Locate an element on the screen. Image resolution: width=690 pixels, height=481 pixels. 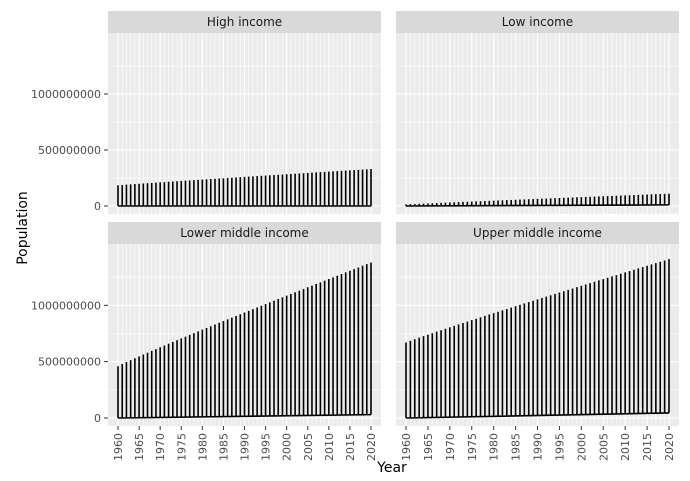
facet-strip-label: High income is located at coordinates (244, 22).